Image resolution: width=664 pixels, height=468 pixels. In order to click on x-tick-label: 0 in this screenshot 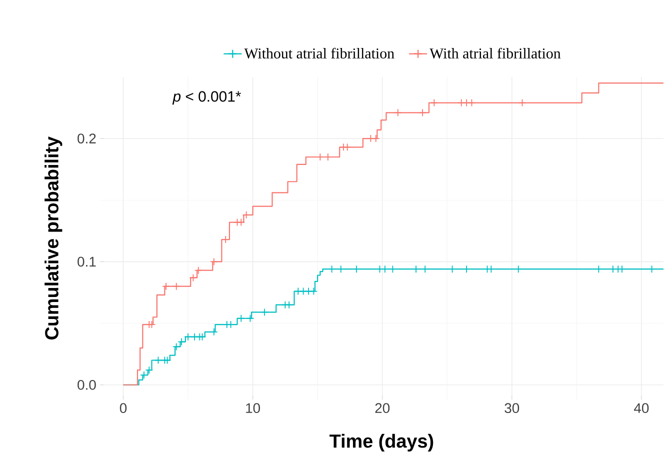, I will do `click(123, 408)`.